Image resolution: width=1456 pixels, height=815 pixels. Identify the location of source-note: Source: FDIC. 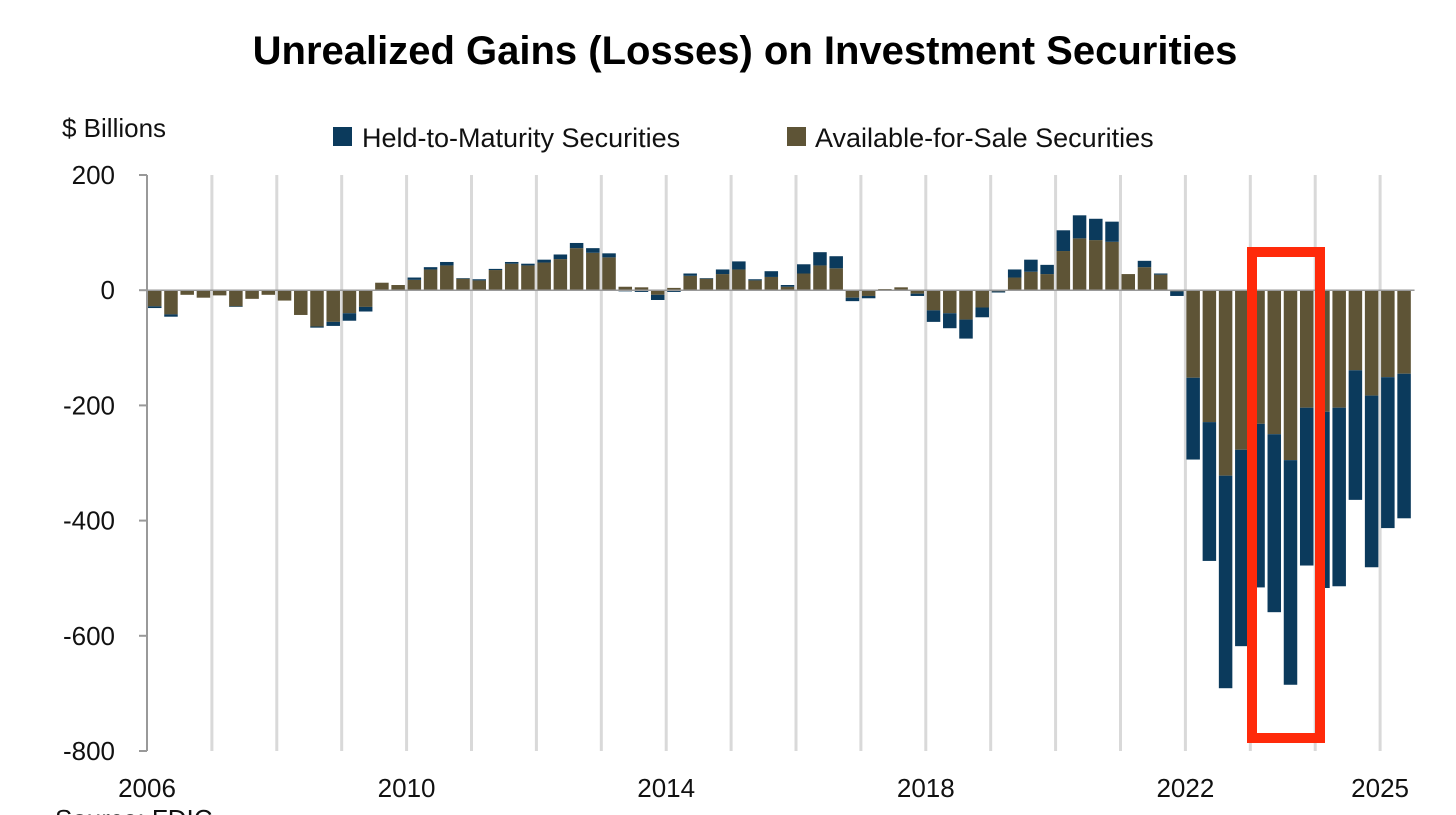
(134, 809).